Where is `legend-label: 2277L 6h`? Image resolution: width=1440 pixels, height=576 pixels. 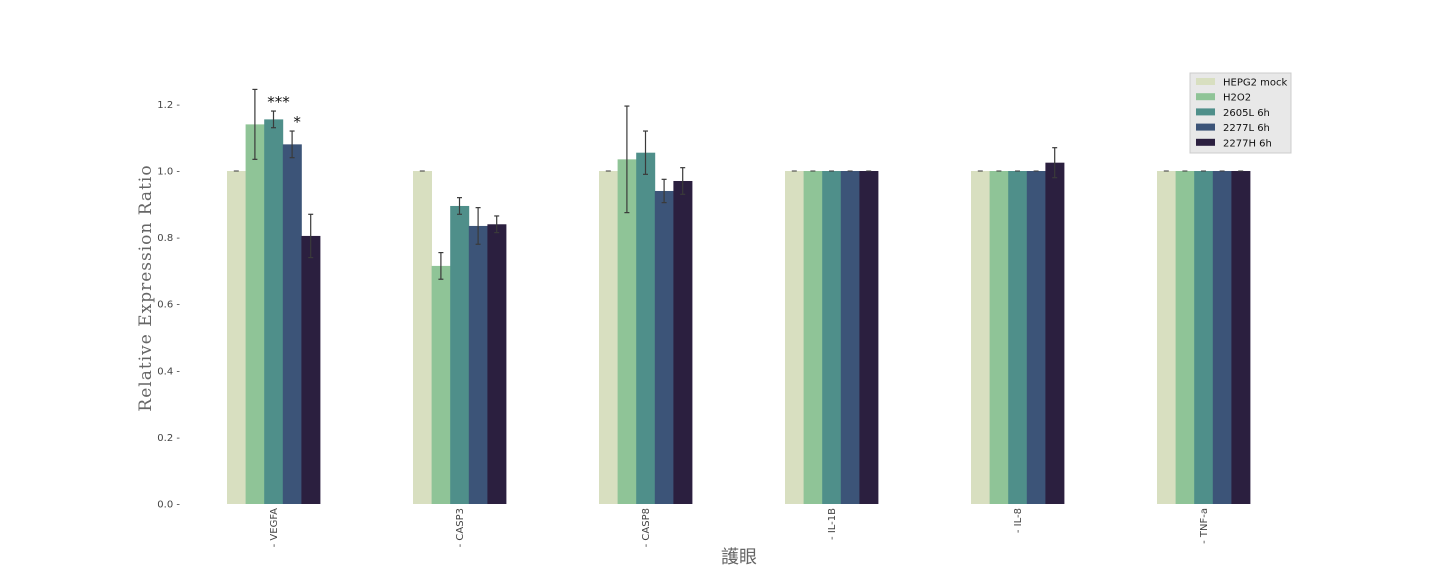
legend-label: 2277L 6h is located at coordinates (1246, 128).